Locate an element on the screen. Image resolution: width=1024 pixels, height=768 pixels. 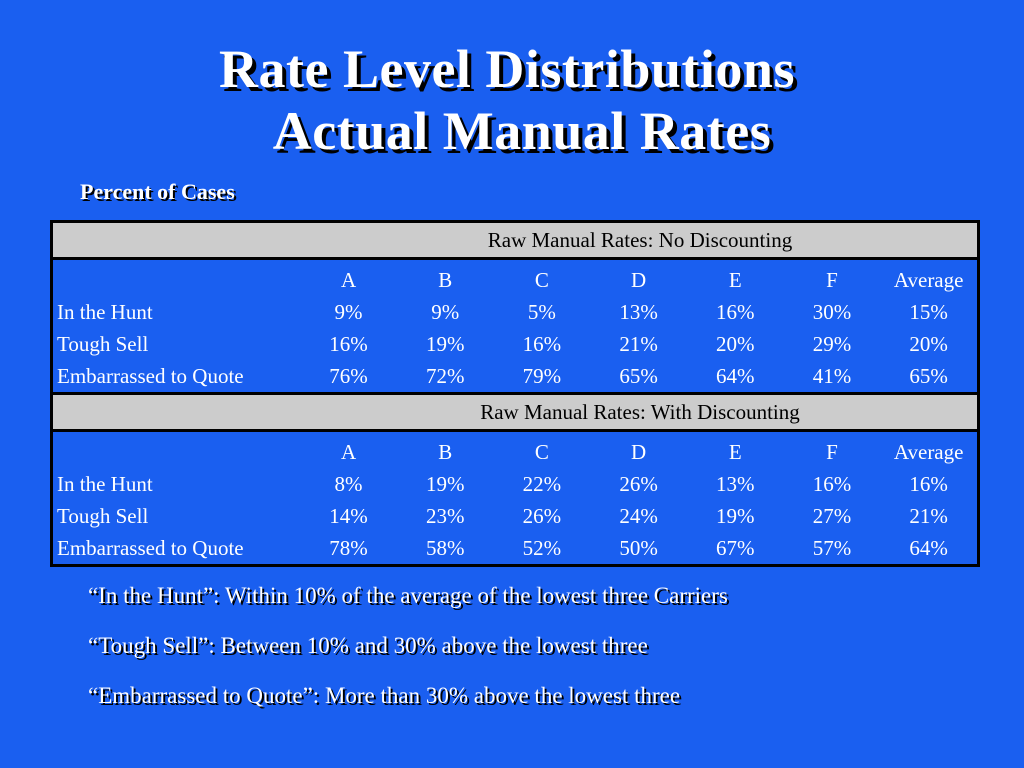
table-section-header: Raw Manual Rates: With Discounting is located at coordinates (515, 410).